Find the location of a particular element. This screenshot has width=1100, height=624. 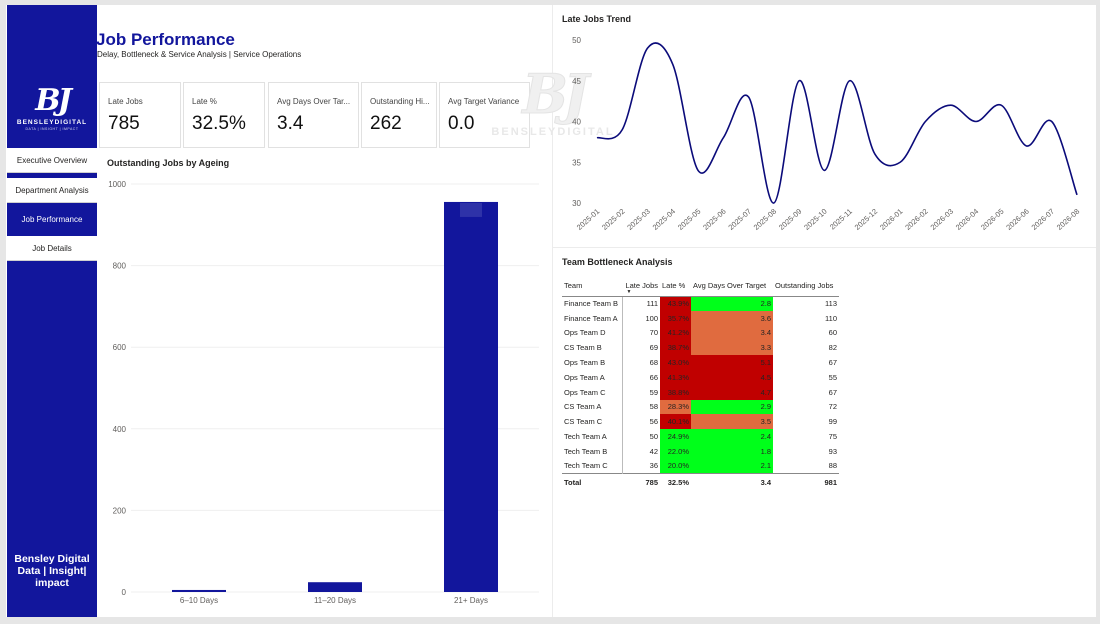

table-row: Ops Team A 66 41.3% 4.5 55 is located at coordinates (700, 377).